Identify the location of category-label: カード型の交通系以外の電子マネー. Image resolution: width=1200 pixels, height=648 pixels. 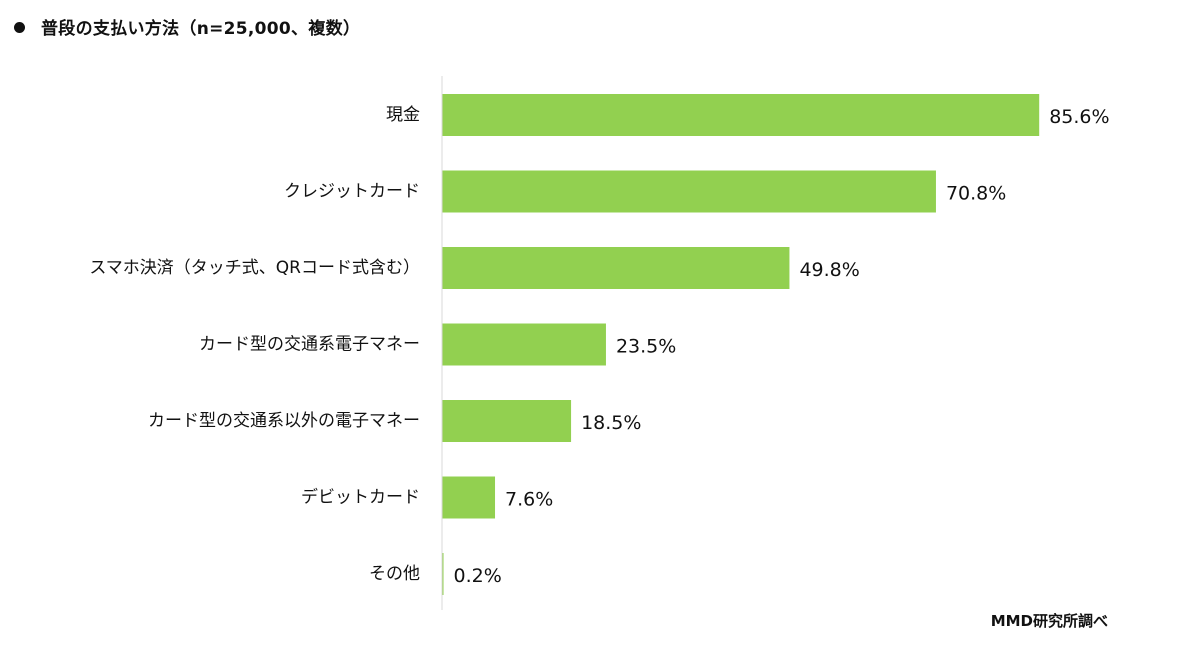
(284, 421).